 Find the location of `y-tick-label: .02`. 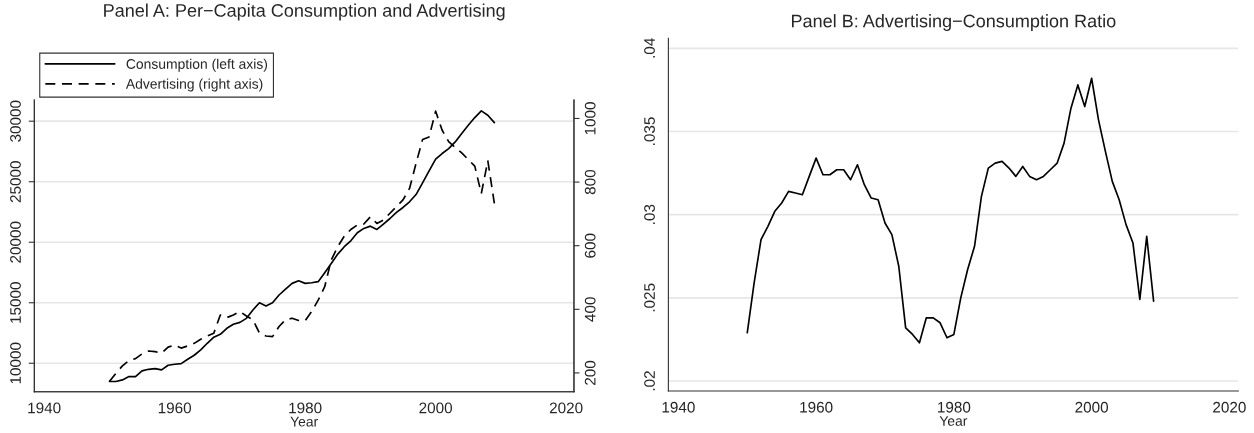

y-tick-label: .02 is located at coordinates (649, 381).